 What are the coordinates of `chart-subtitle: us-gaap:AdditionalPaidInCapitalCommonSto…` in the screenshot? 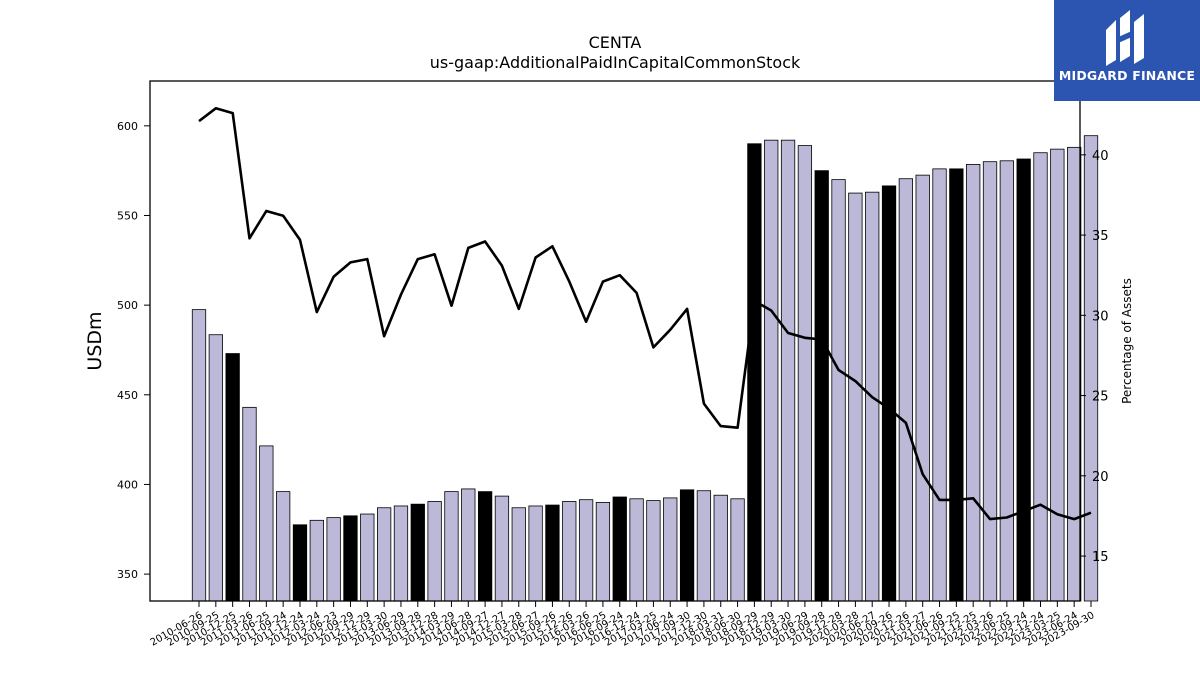 It's located at (615, 62).